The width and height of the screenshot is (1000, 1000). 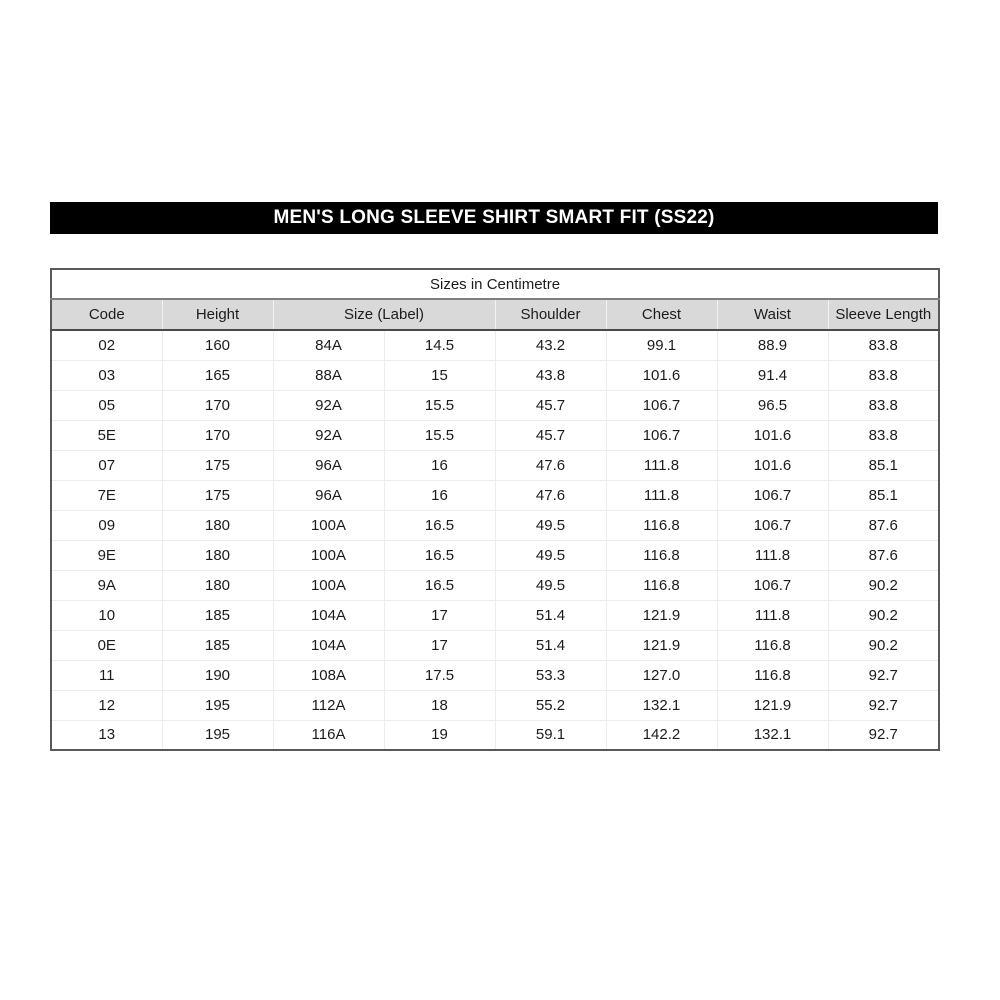 What do you see at coordinates (107, 525) in the screenshot?
I see `table-cell: 09` at bounding box center [107, 525].